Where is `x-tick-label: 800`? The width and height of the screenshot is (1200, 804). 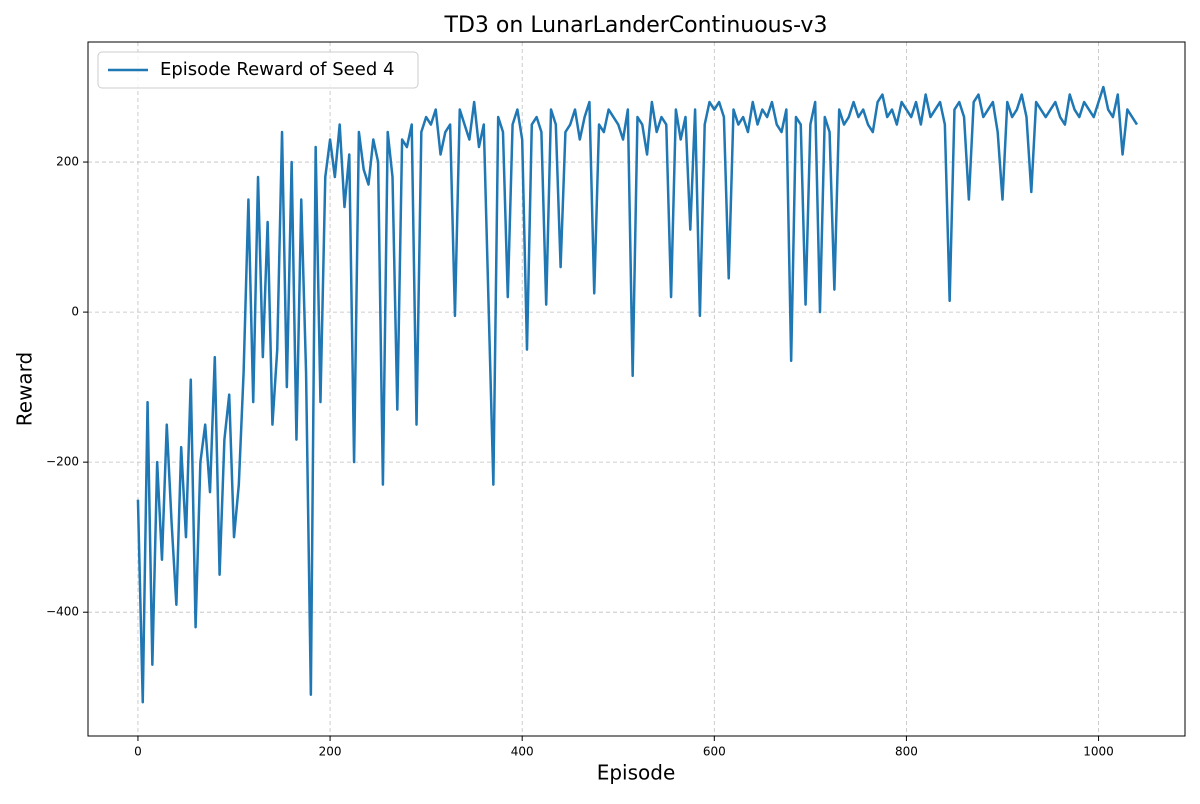
x-tick-label: 800 is located at coordinates (906, 752).